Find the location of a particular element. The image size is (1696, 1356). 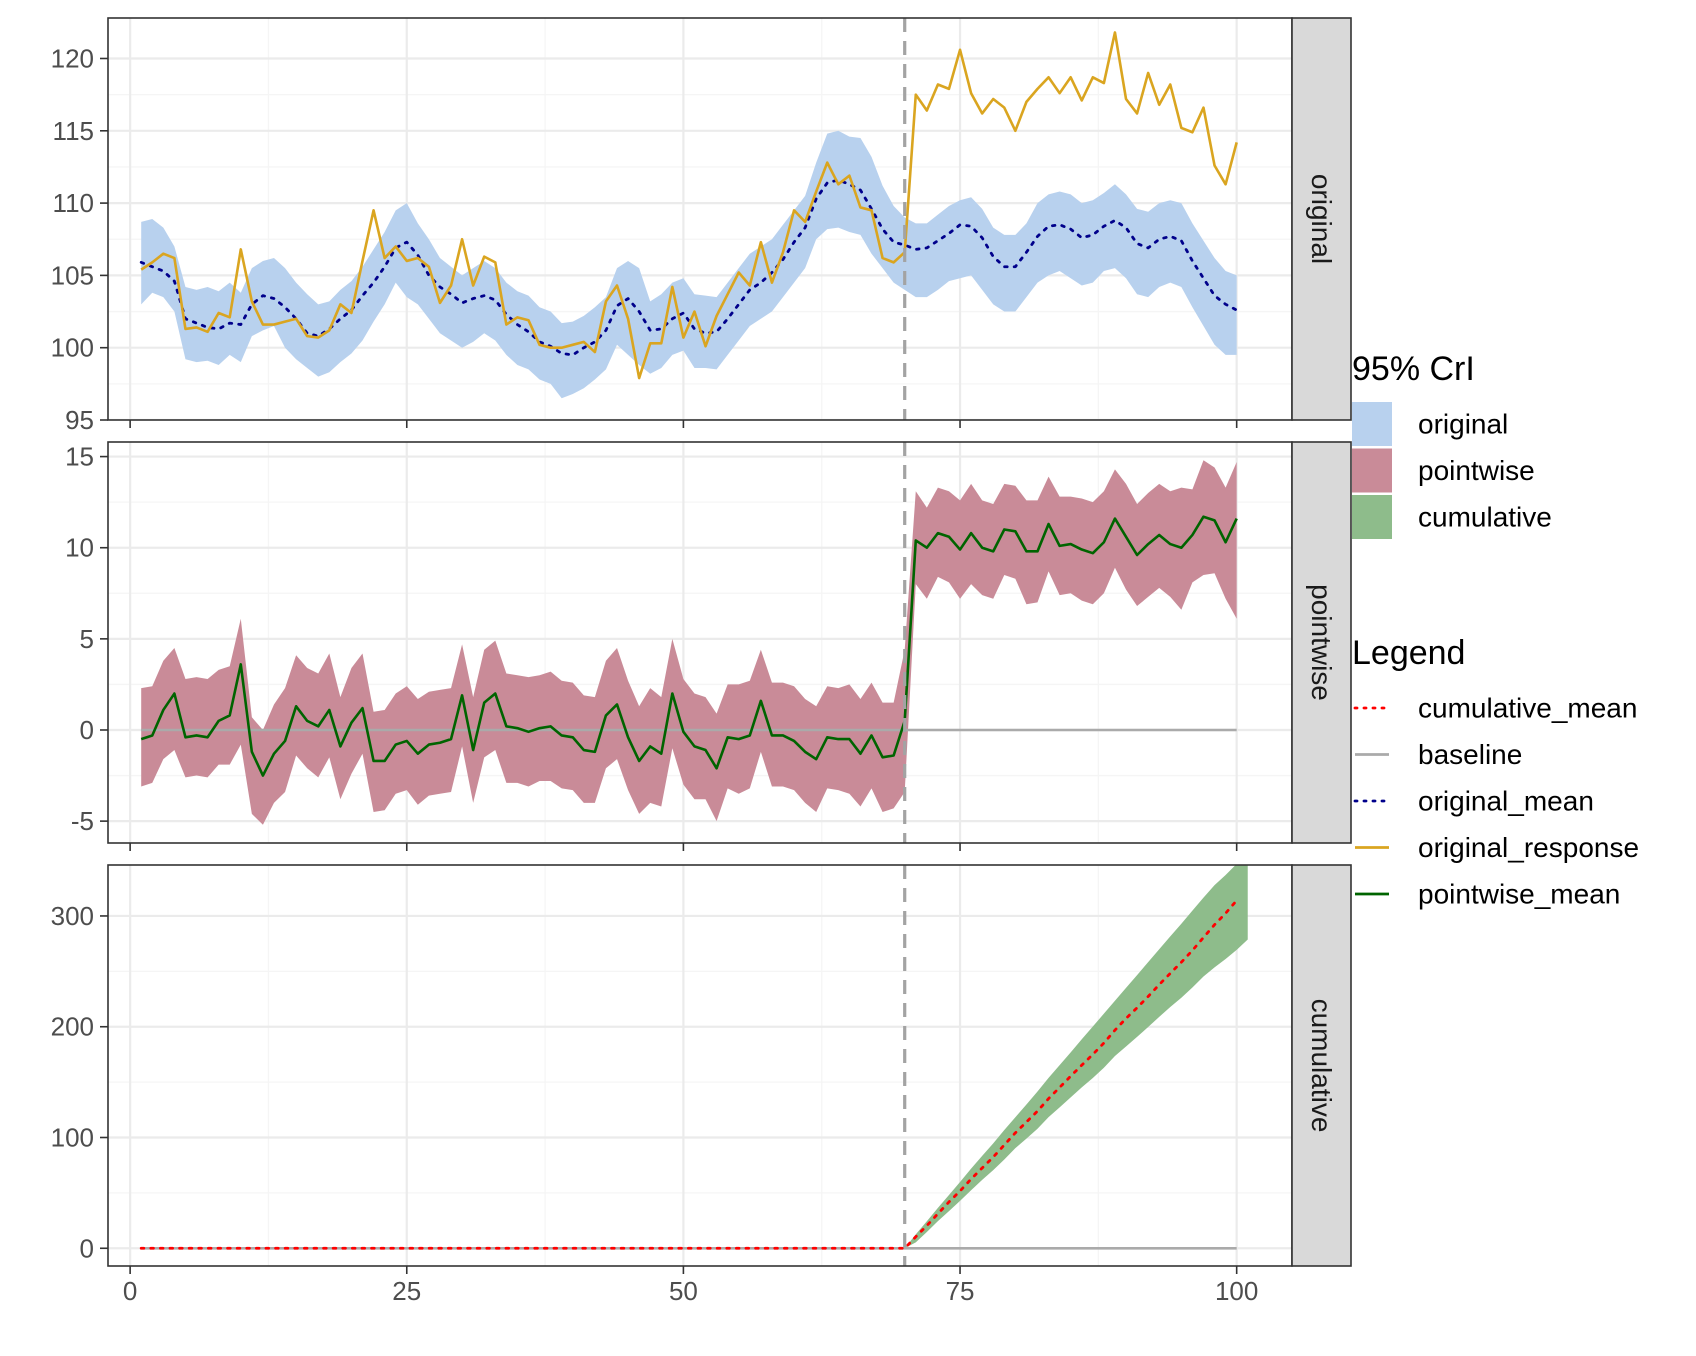

credible-interval-band-cumulative is located at coordinates (1076, 1057).